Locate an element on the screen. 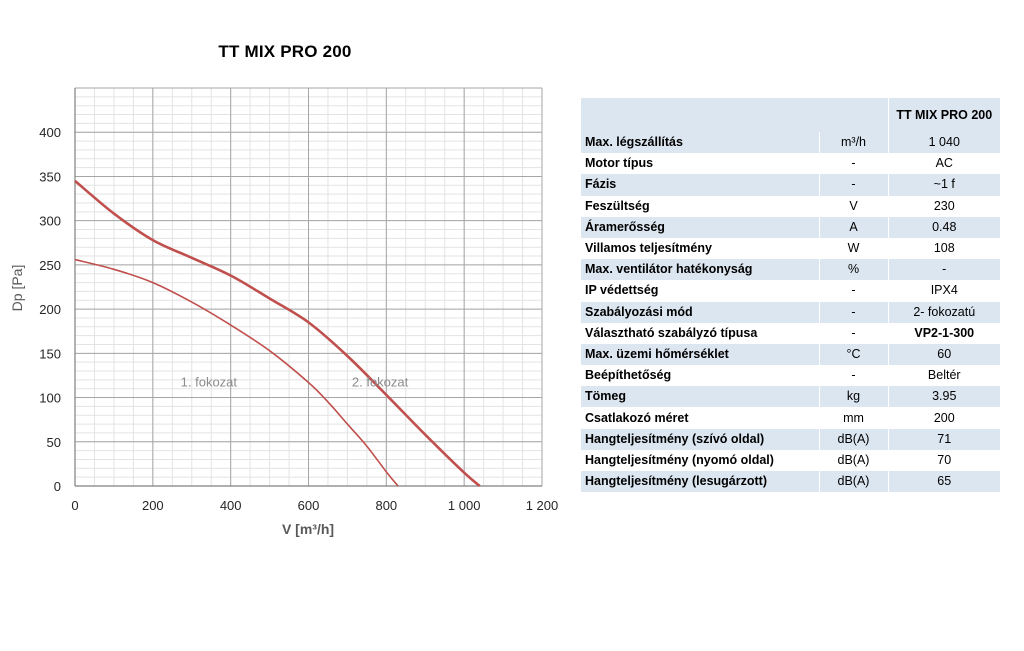 The height and width of the screenshot is (651, 1024). spec-param-cell: Hangteljesítmény (szívó oldal) is located at coordinates (700, 439).